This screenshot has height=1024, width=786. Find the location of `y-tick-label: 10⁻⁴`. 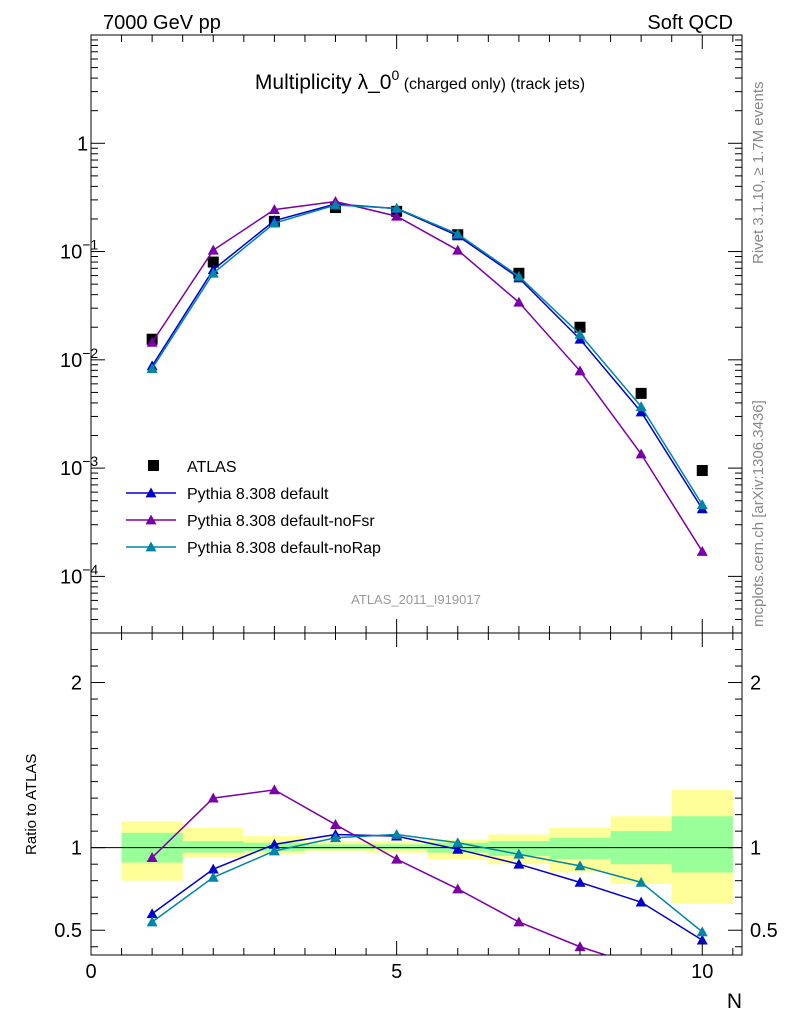

y-tick-label: 10⁻⁴ is located at coordinates (79, 574).